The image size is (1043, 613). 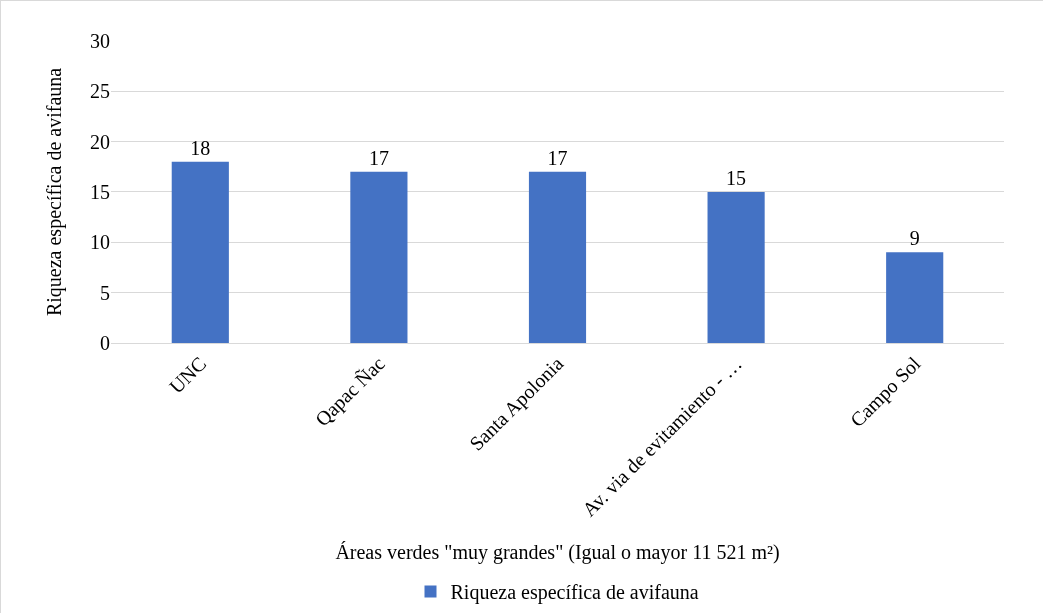 What do you see at coordinates (574, 593) in the screenshot?
I see `legend-label: Riqueza específica de avifauna` at bounding box center [574, 593].